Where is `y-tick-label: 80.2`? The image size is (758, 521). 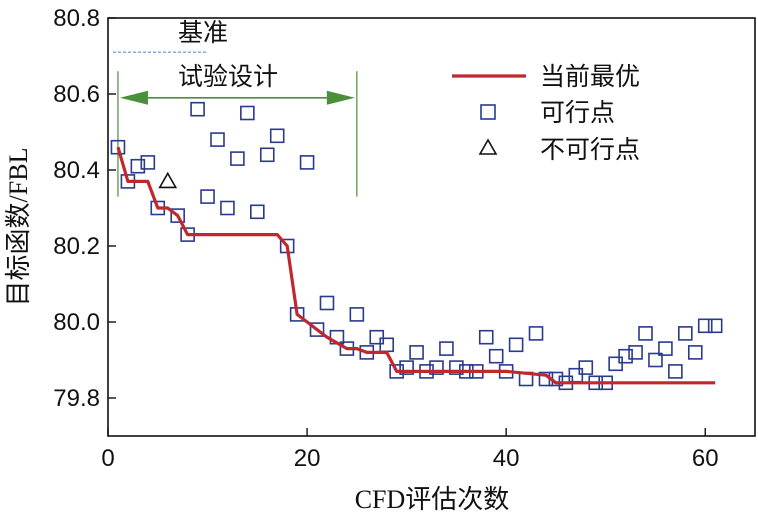 y-tick-label: 80.2 is located at coordinates (76, 246).